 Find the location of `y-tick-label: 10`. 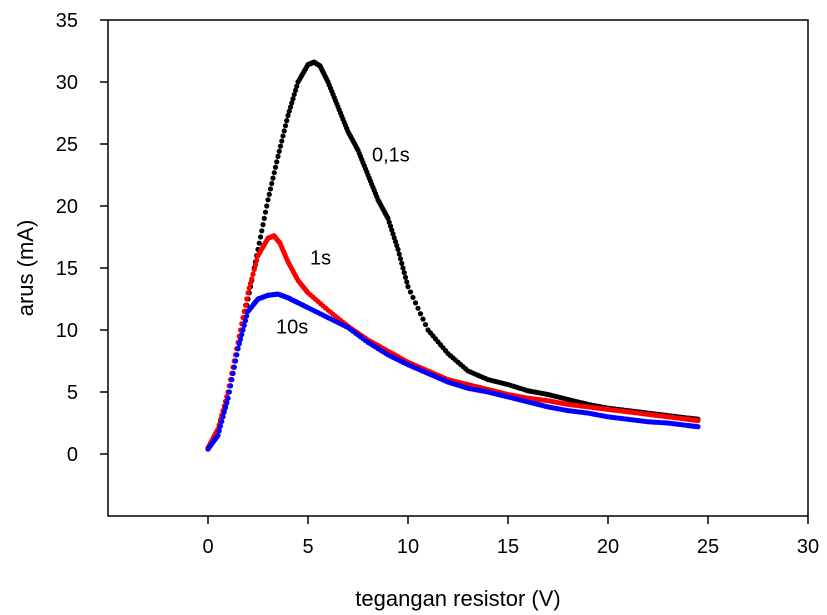

y-tick-label: 10 is located at coordinates (67, 331).